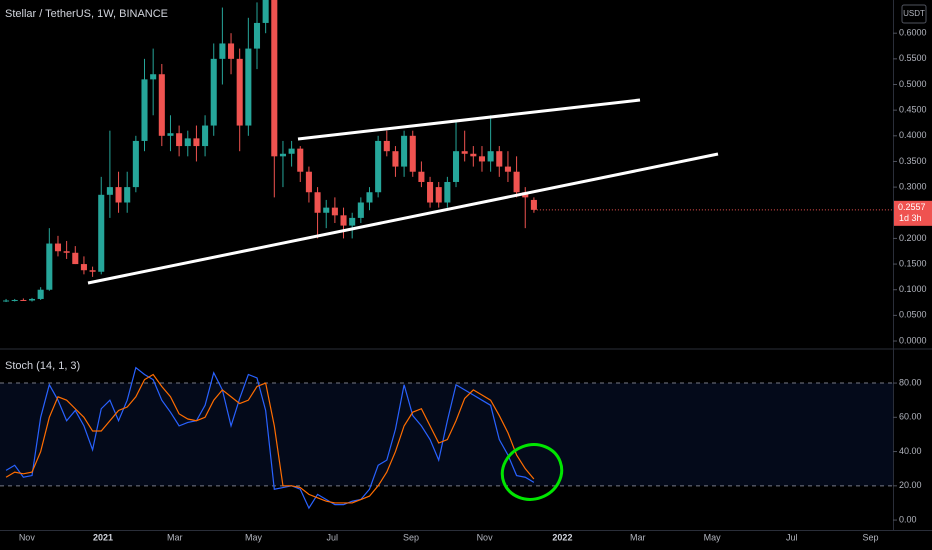 This screenshot has height=550, width=932. I want to click on y-tick-label: 40.00, so click(910, 451).